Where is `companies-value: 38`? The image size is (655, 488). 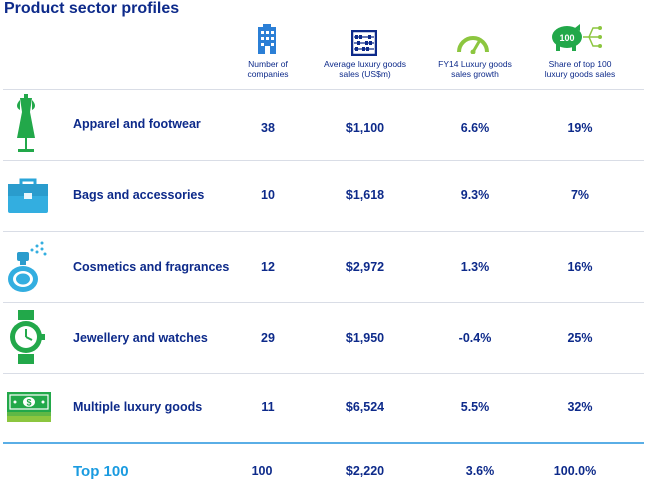
companies-value: 38 is located at coordinates (268, 128).